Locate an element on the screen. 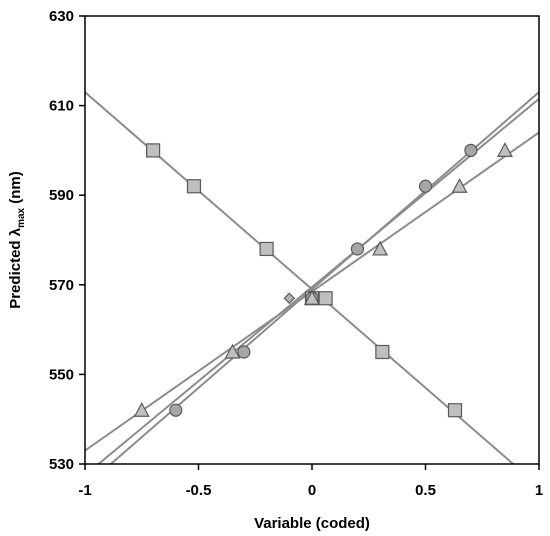 The image size is (550, 536). y-tick-label: 530 is located at coordinates (61, 464).